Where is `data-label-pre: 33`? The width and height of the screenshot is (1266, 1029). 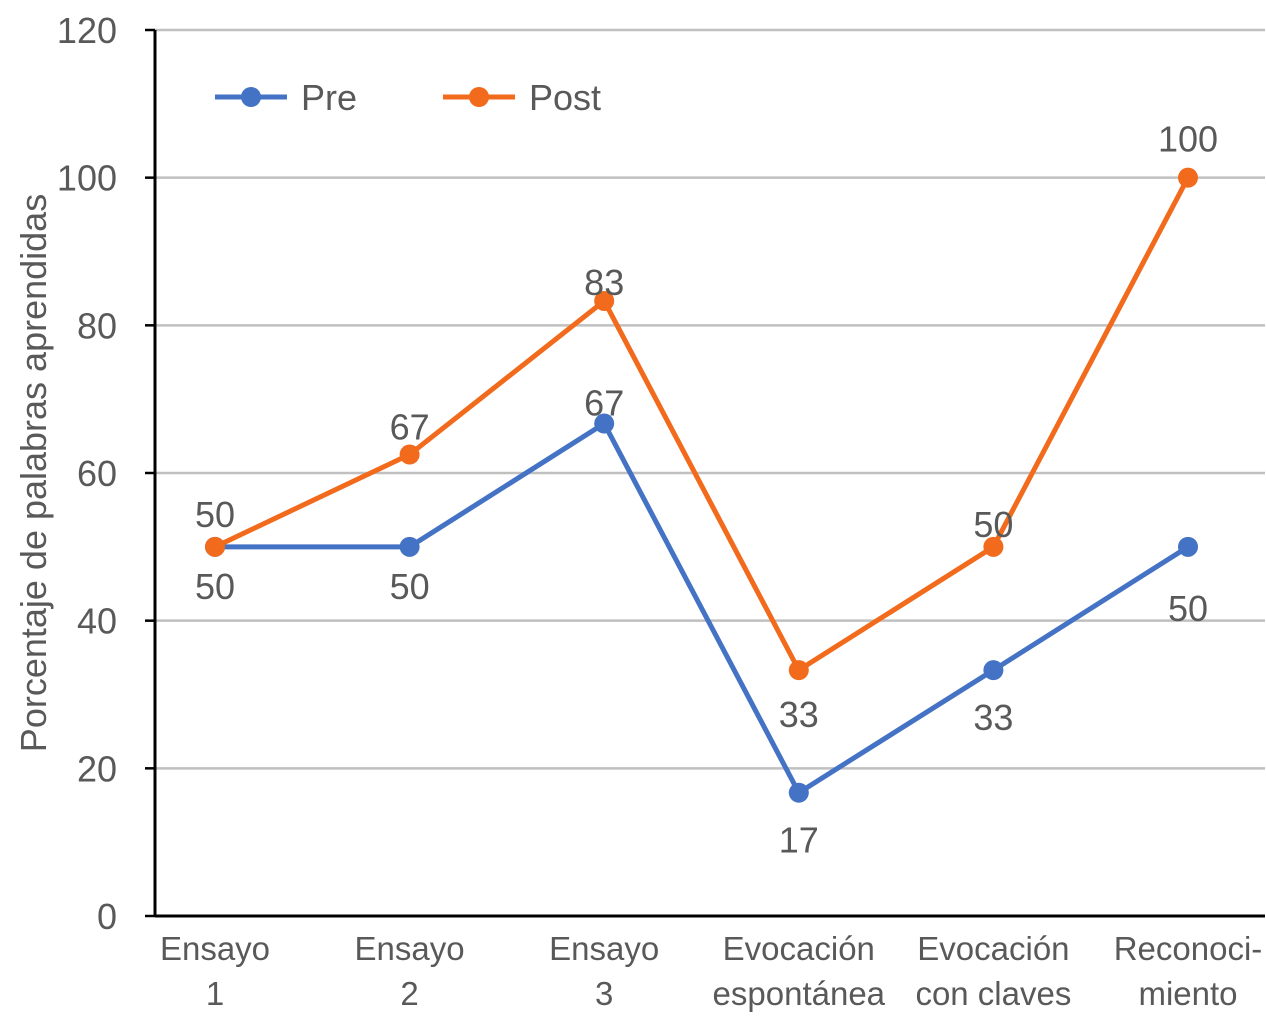 data-label-pre: 33 is located at coordinates (993, 717).